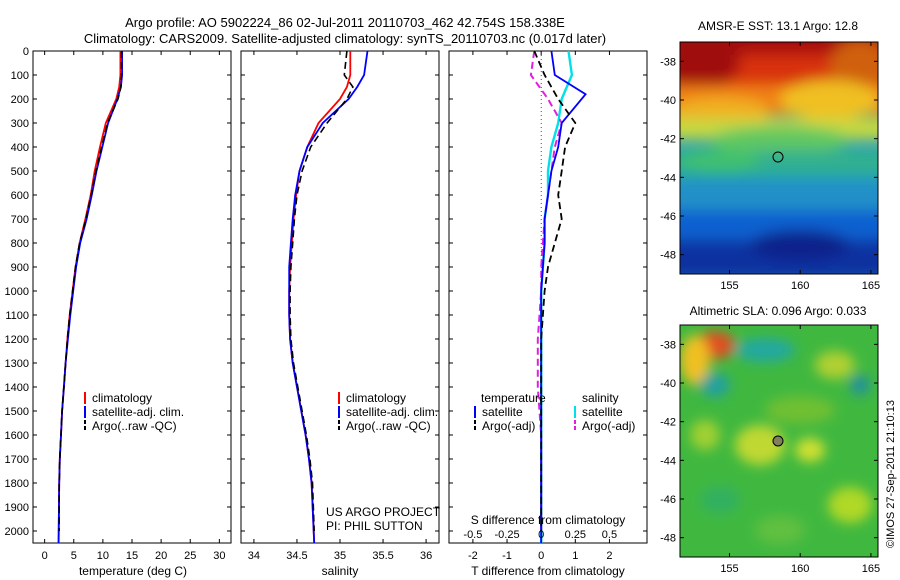  What do you see at coordinates (548, 571) in the screenshot?
I see `t-difference-axis-label: T difference from climatology` at bounding box center [548, 571].